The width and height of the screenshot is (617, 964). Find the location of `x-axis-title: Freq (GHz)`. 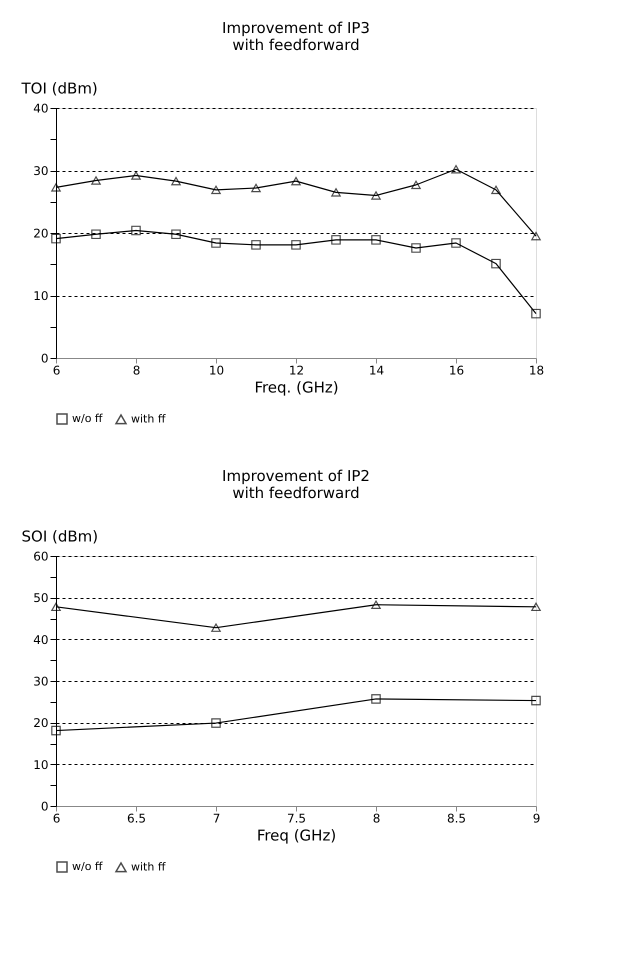

x-axis-title: Freq (GHz) is located at coordinates (296, 835).